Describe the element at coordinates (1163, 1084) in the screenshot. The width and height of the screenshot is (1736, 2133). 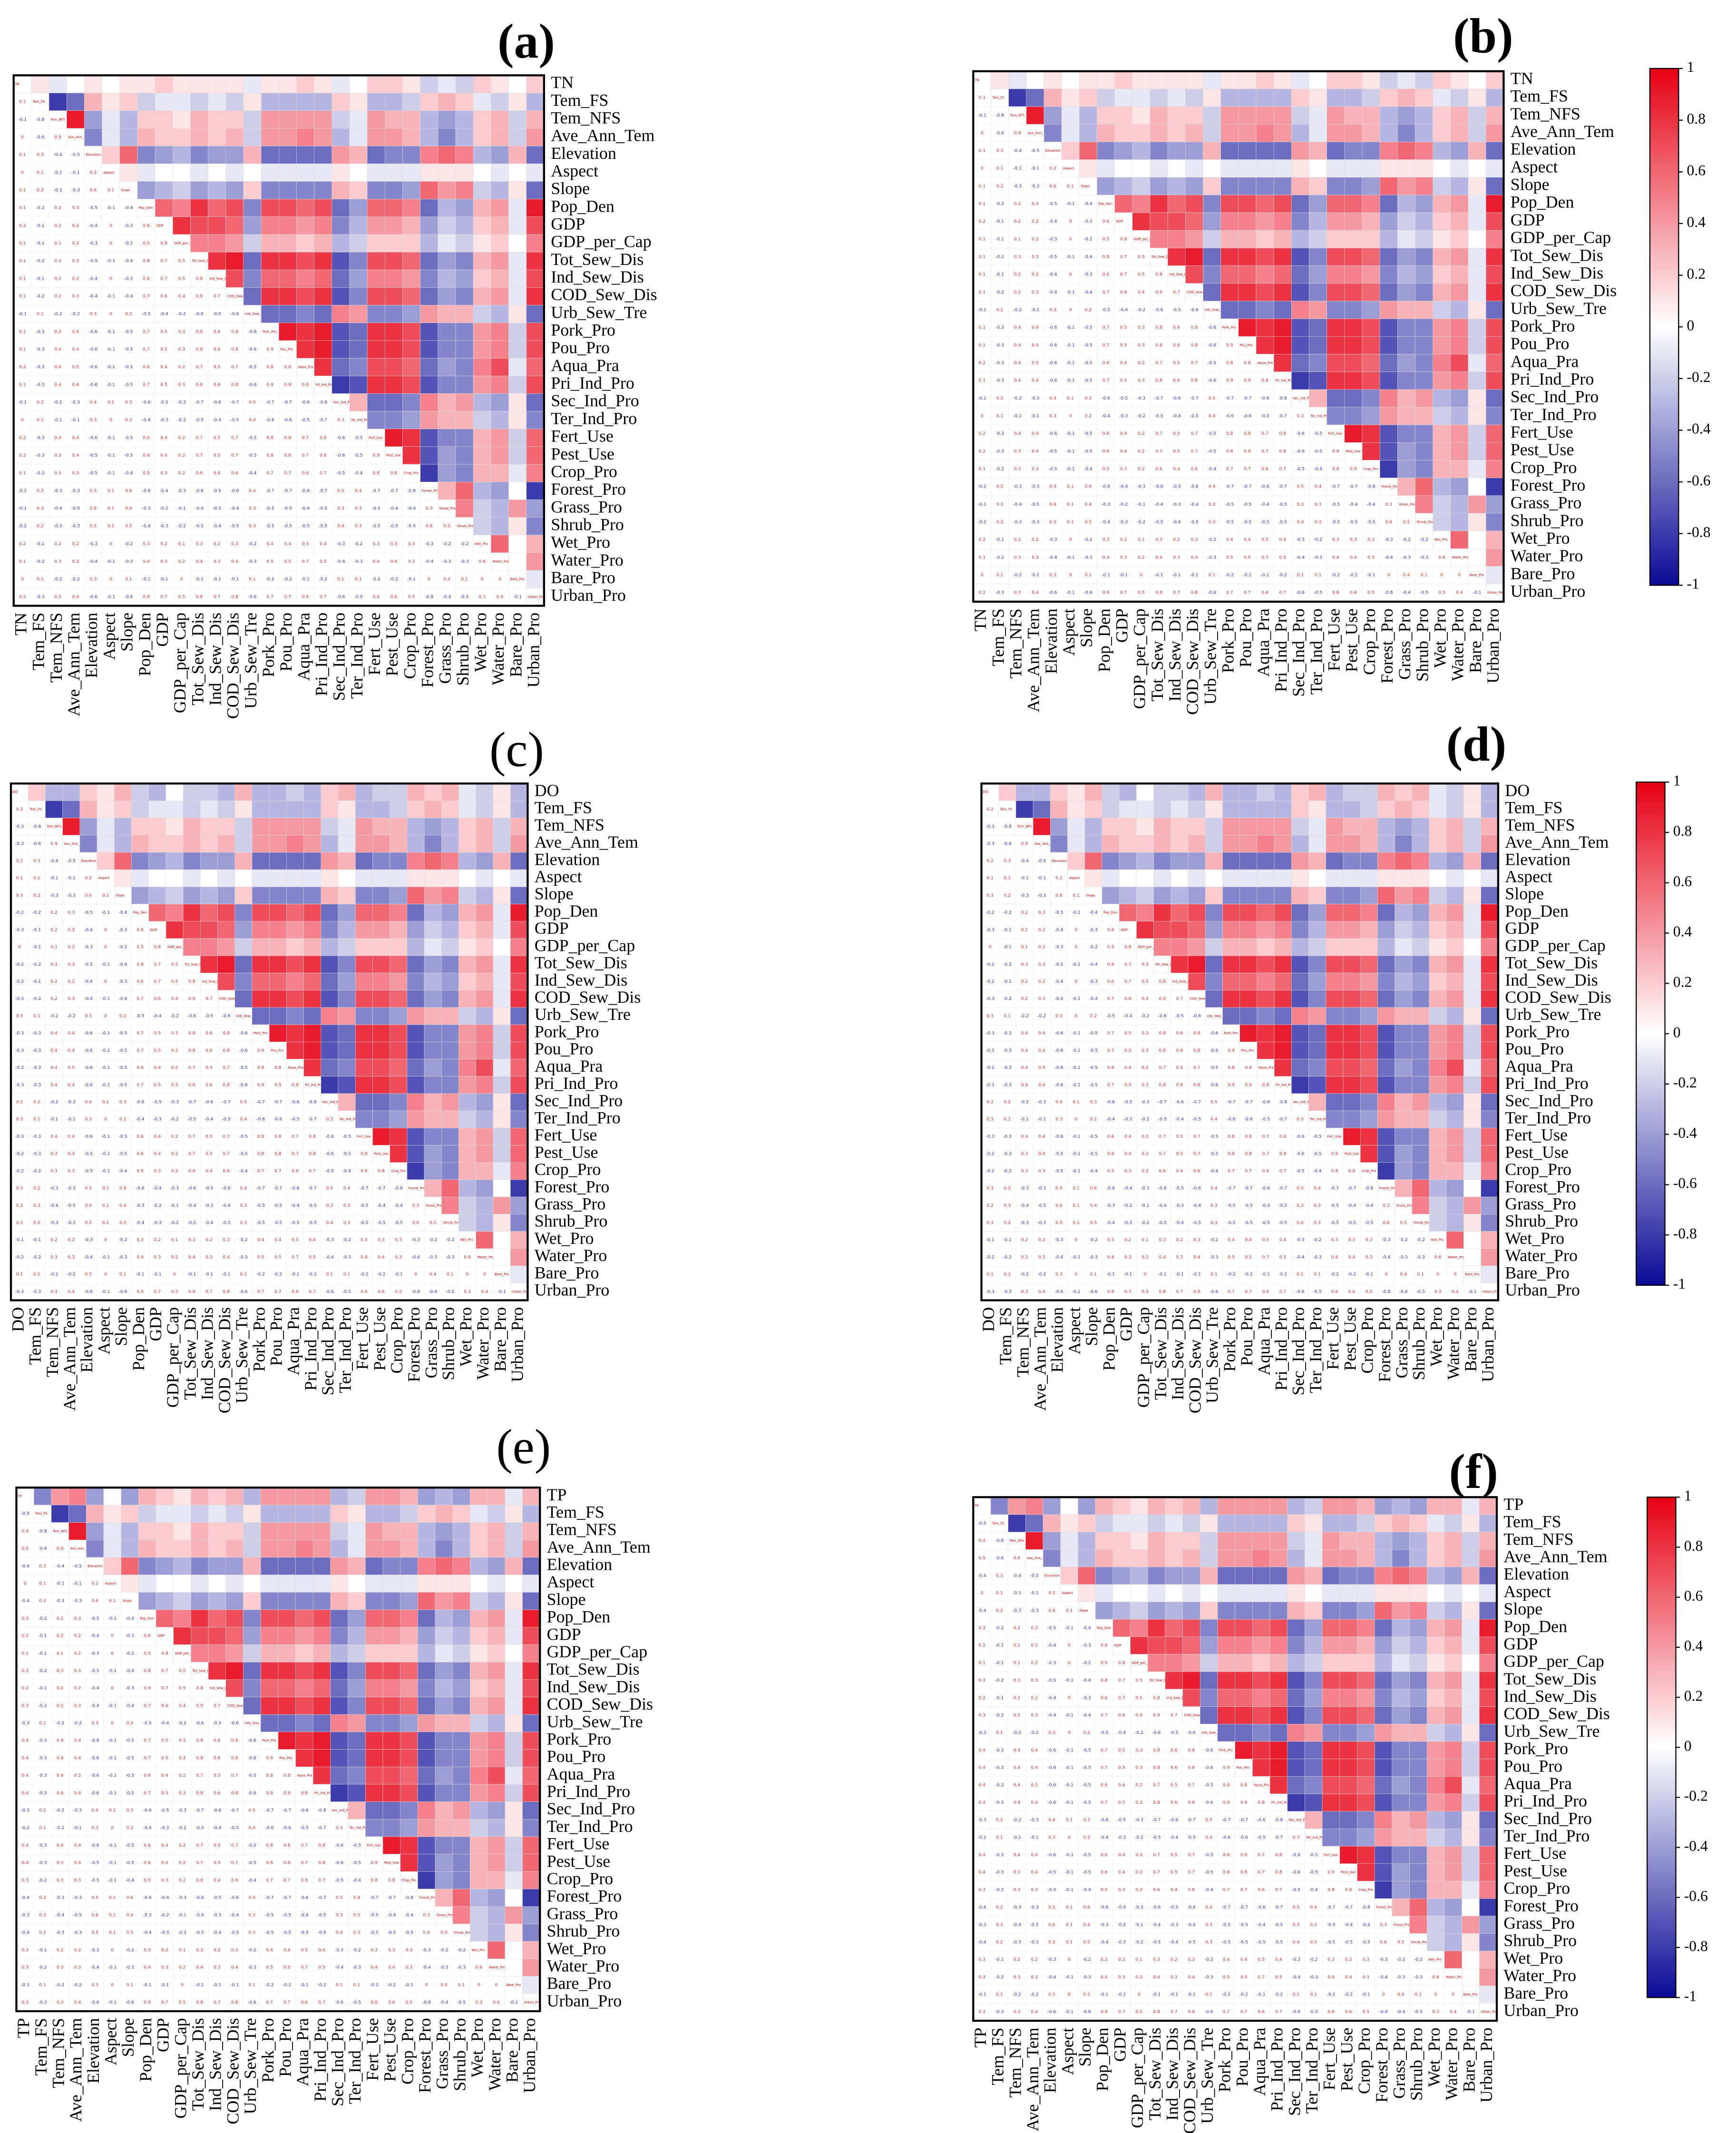
I see `cell-value: 0.8` at that location.